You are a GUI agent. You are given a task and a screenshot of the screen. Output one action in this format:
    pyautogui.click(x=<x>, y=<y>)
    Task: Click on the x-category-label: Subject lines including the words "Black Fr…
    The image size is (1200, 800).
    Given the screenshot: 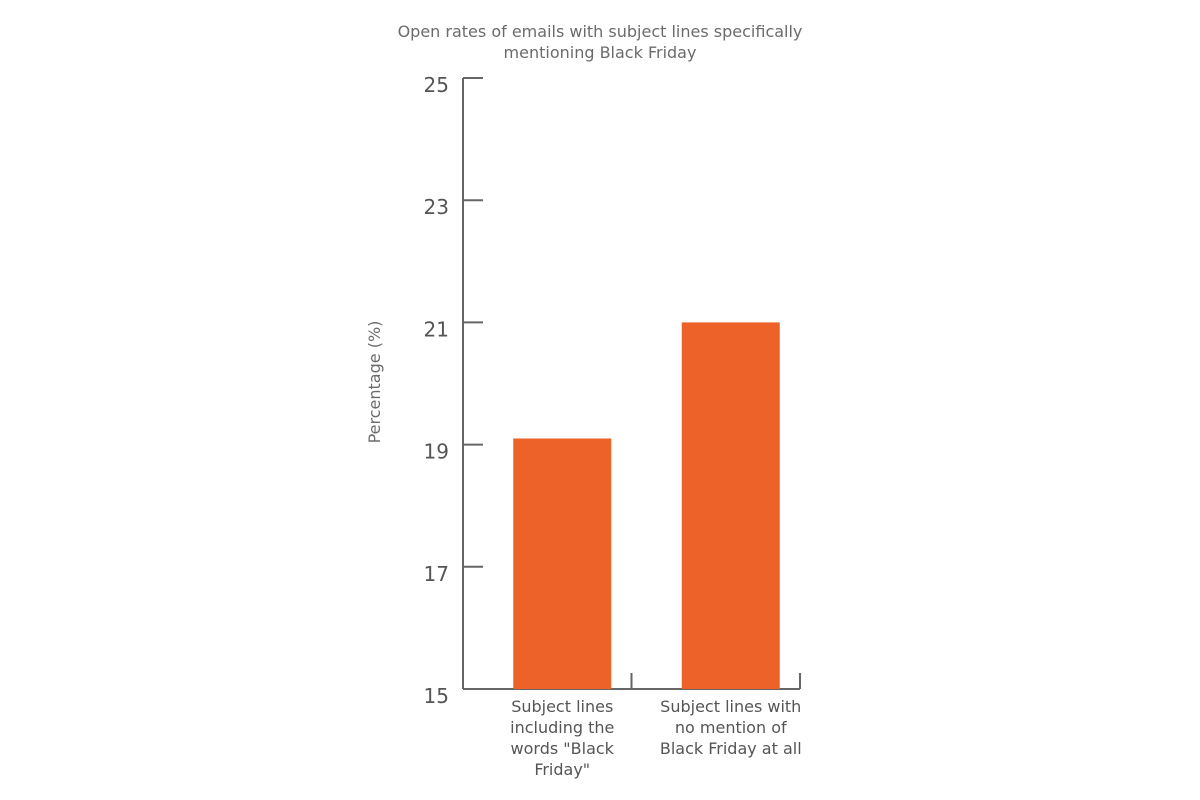 What is the action you would take?
    pyautogui.click(x=562, y=738)
    